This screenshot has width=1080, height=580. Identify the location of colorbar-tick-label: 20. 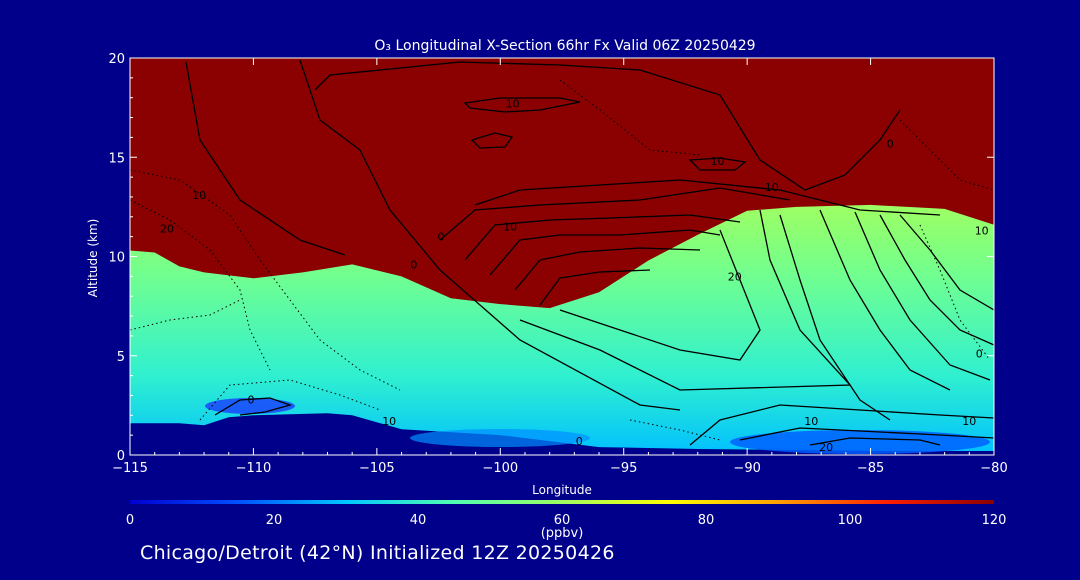
(274, 520).